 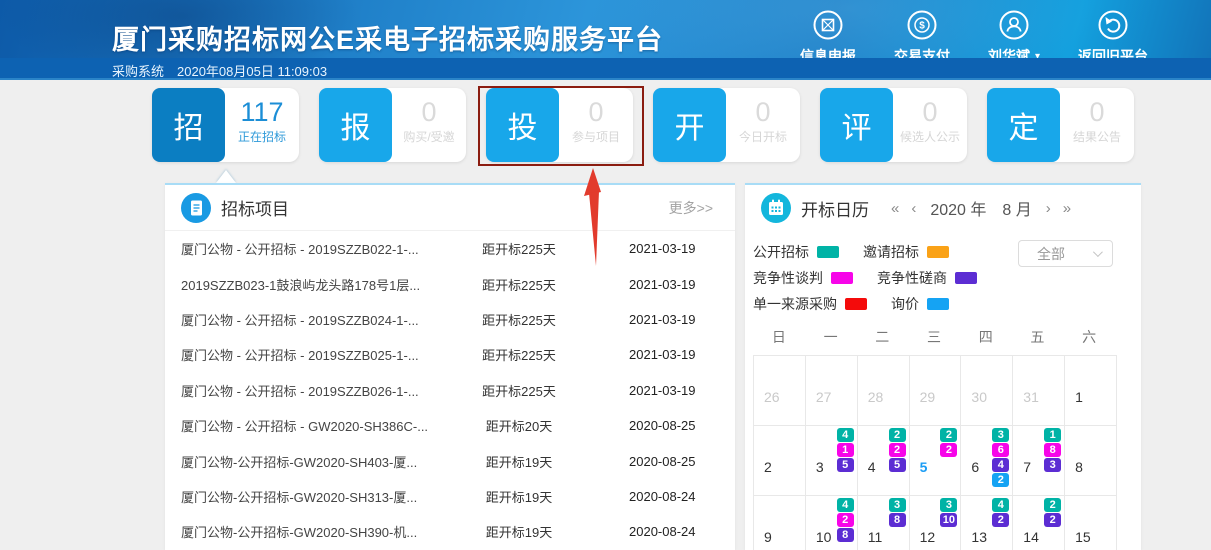 I want to click on day-number: 10, so click(x=823, y=537).